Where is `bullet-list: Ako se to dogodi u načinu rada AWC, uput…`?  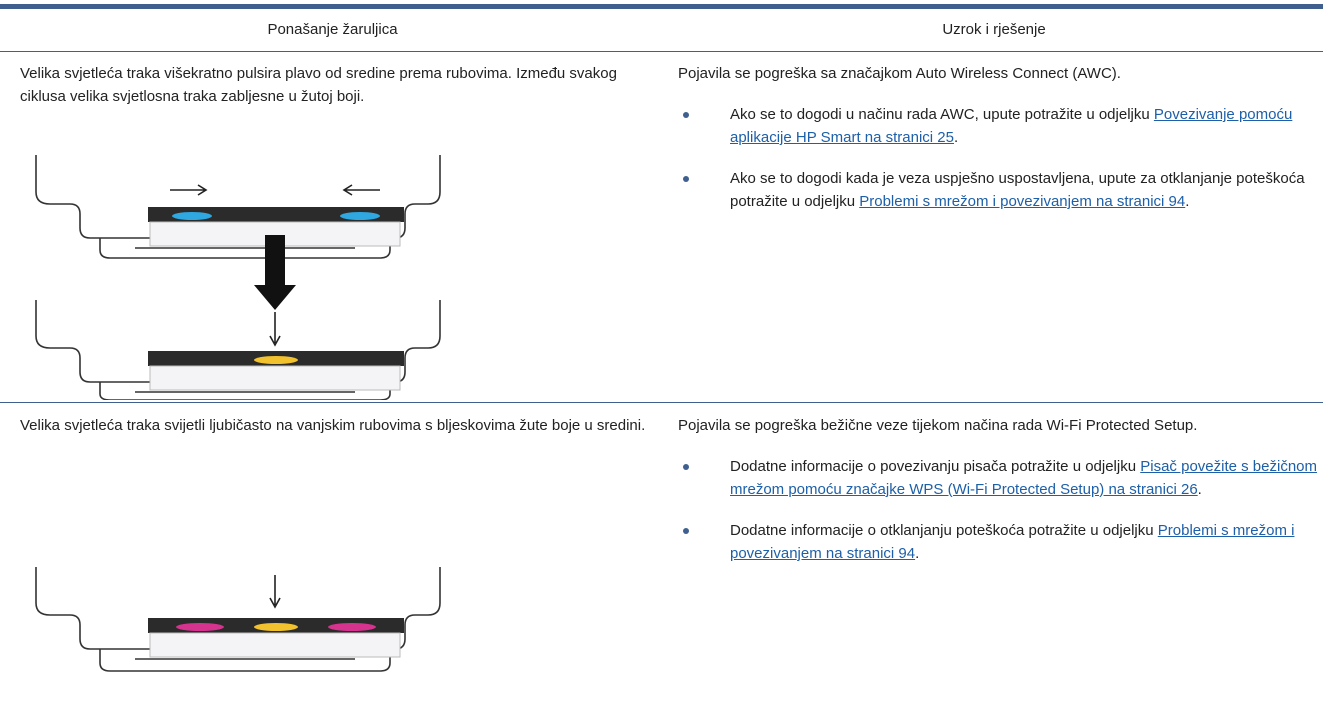 bullet-list: Ako se to dogodi u načinu rada AWC, uput… is located at coordinates (999, 158).